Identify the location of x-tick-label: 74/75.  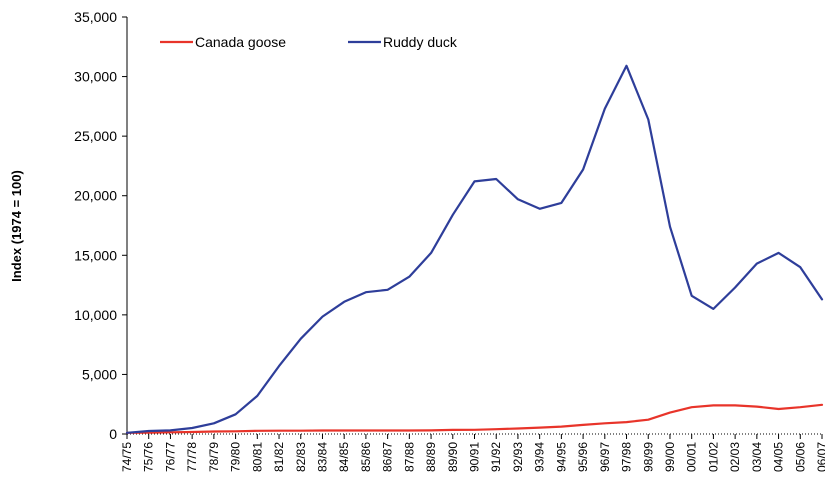
(127, 457).